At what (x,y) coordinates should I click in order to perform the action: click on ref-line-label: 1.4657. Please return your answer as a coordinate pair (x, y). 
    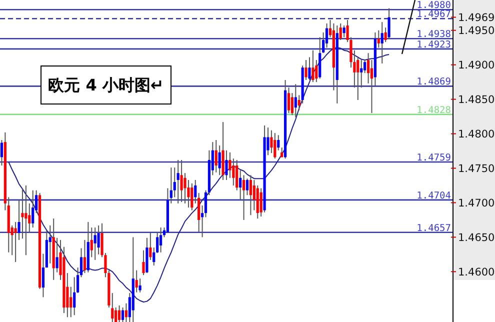
    Looking at the image, I should click on (433, 228).